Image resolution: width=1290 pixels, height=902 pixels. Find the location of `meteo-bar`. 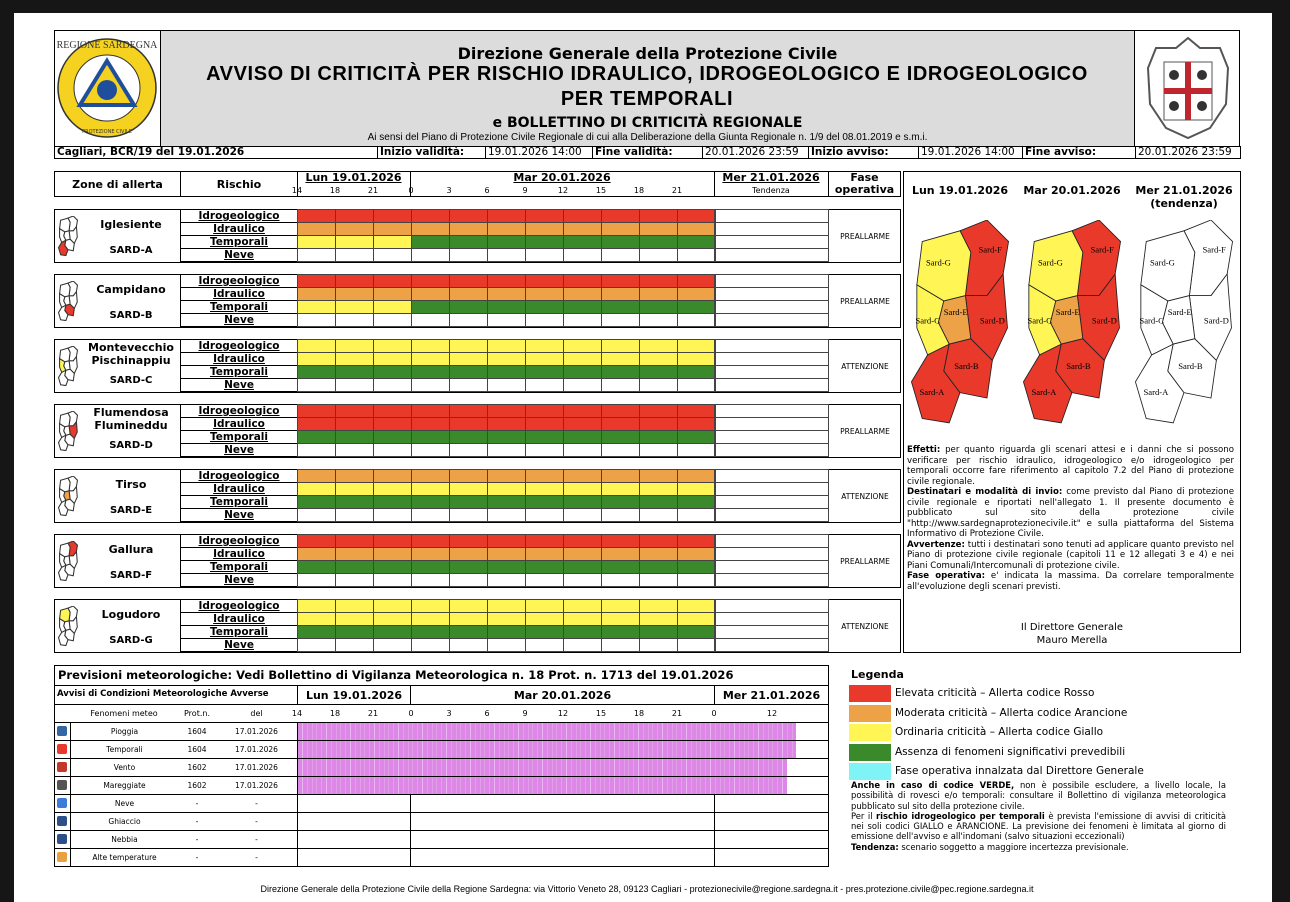

meteo-bar is located at coordinates (547, 731).